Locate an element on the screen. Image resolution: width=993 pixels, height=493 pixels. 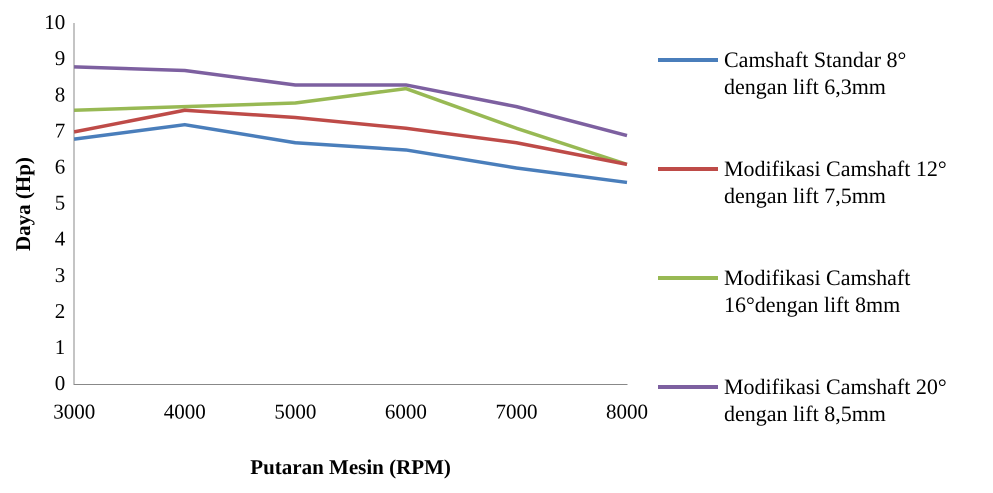
y-tick-label: 10 is located at coordinates (55, 22).